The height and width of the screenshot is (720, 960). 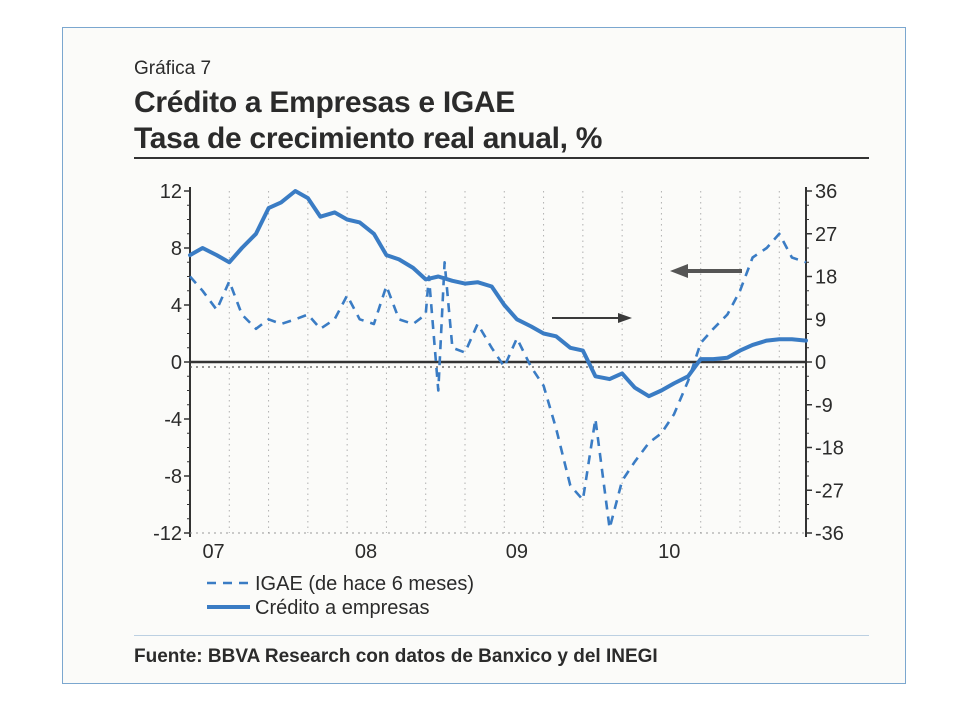 I want to click on source-rule, so click(x=501, y=635).